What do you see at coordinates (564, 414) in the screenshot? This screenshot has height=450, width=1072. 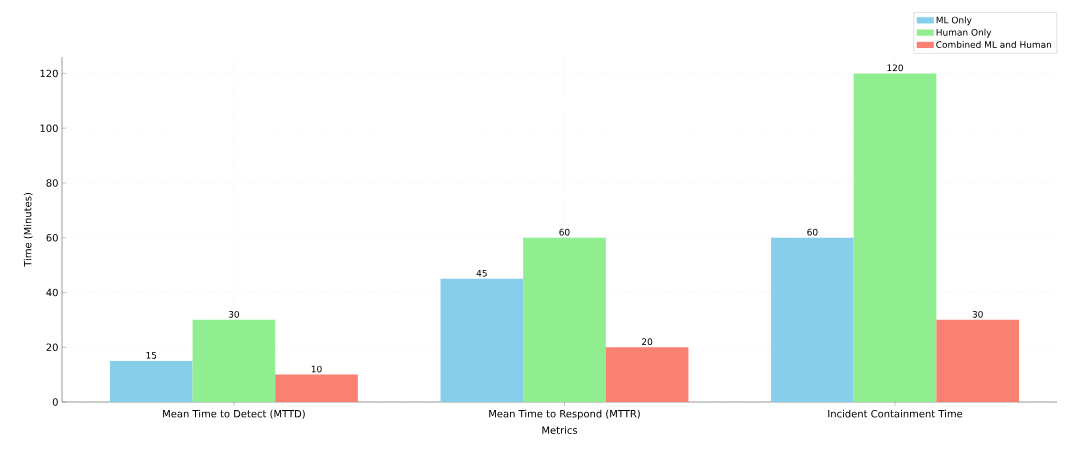 I see `x-tick-label: Mean Time to Respond (MTTR)` at bounding box center [564, 414].